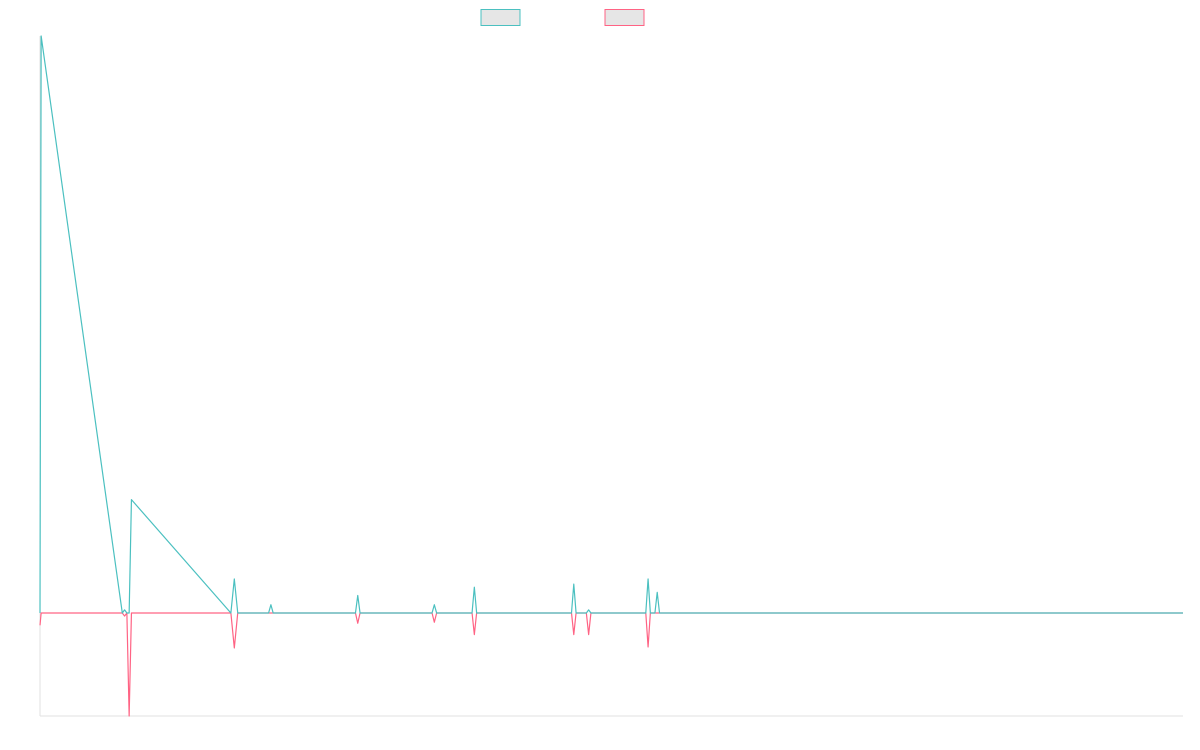 Image resolution: width=1200 pixels, height=750 pixels. Describe the element at coordinates (611, 664) in the screenshot. I see `series-2-line` at that location.